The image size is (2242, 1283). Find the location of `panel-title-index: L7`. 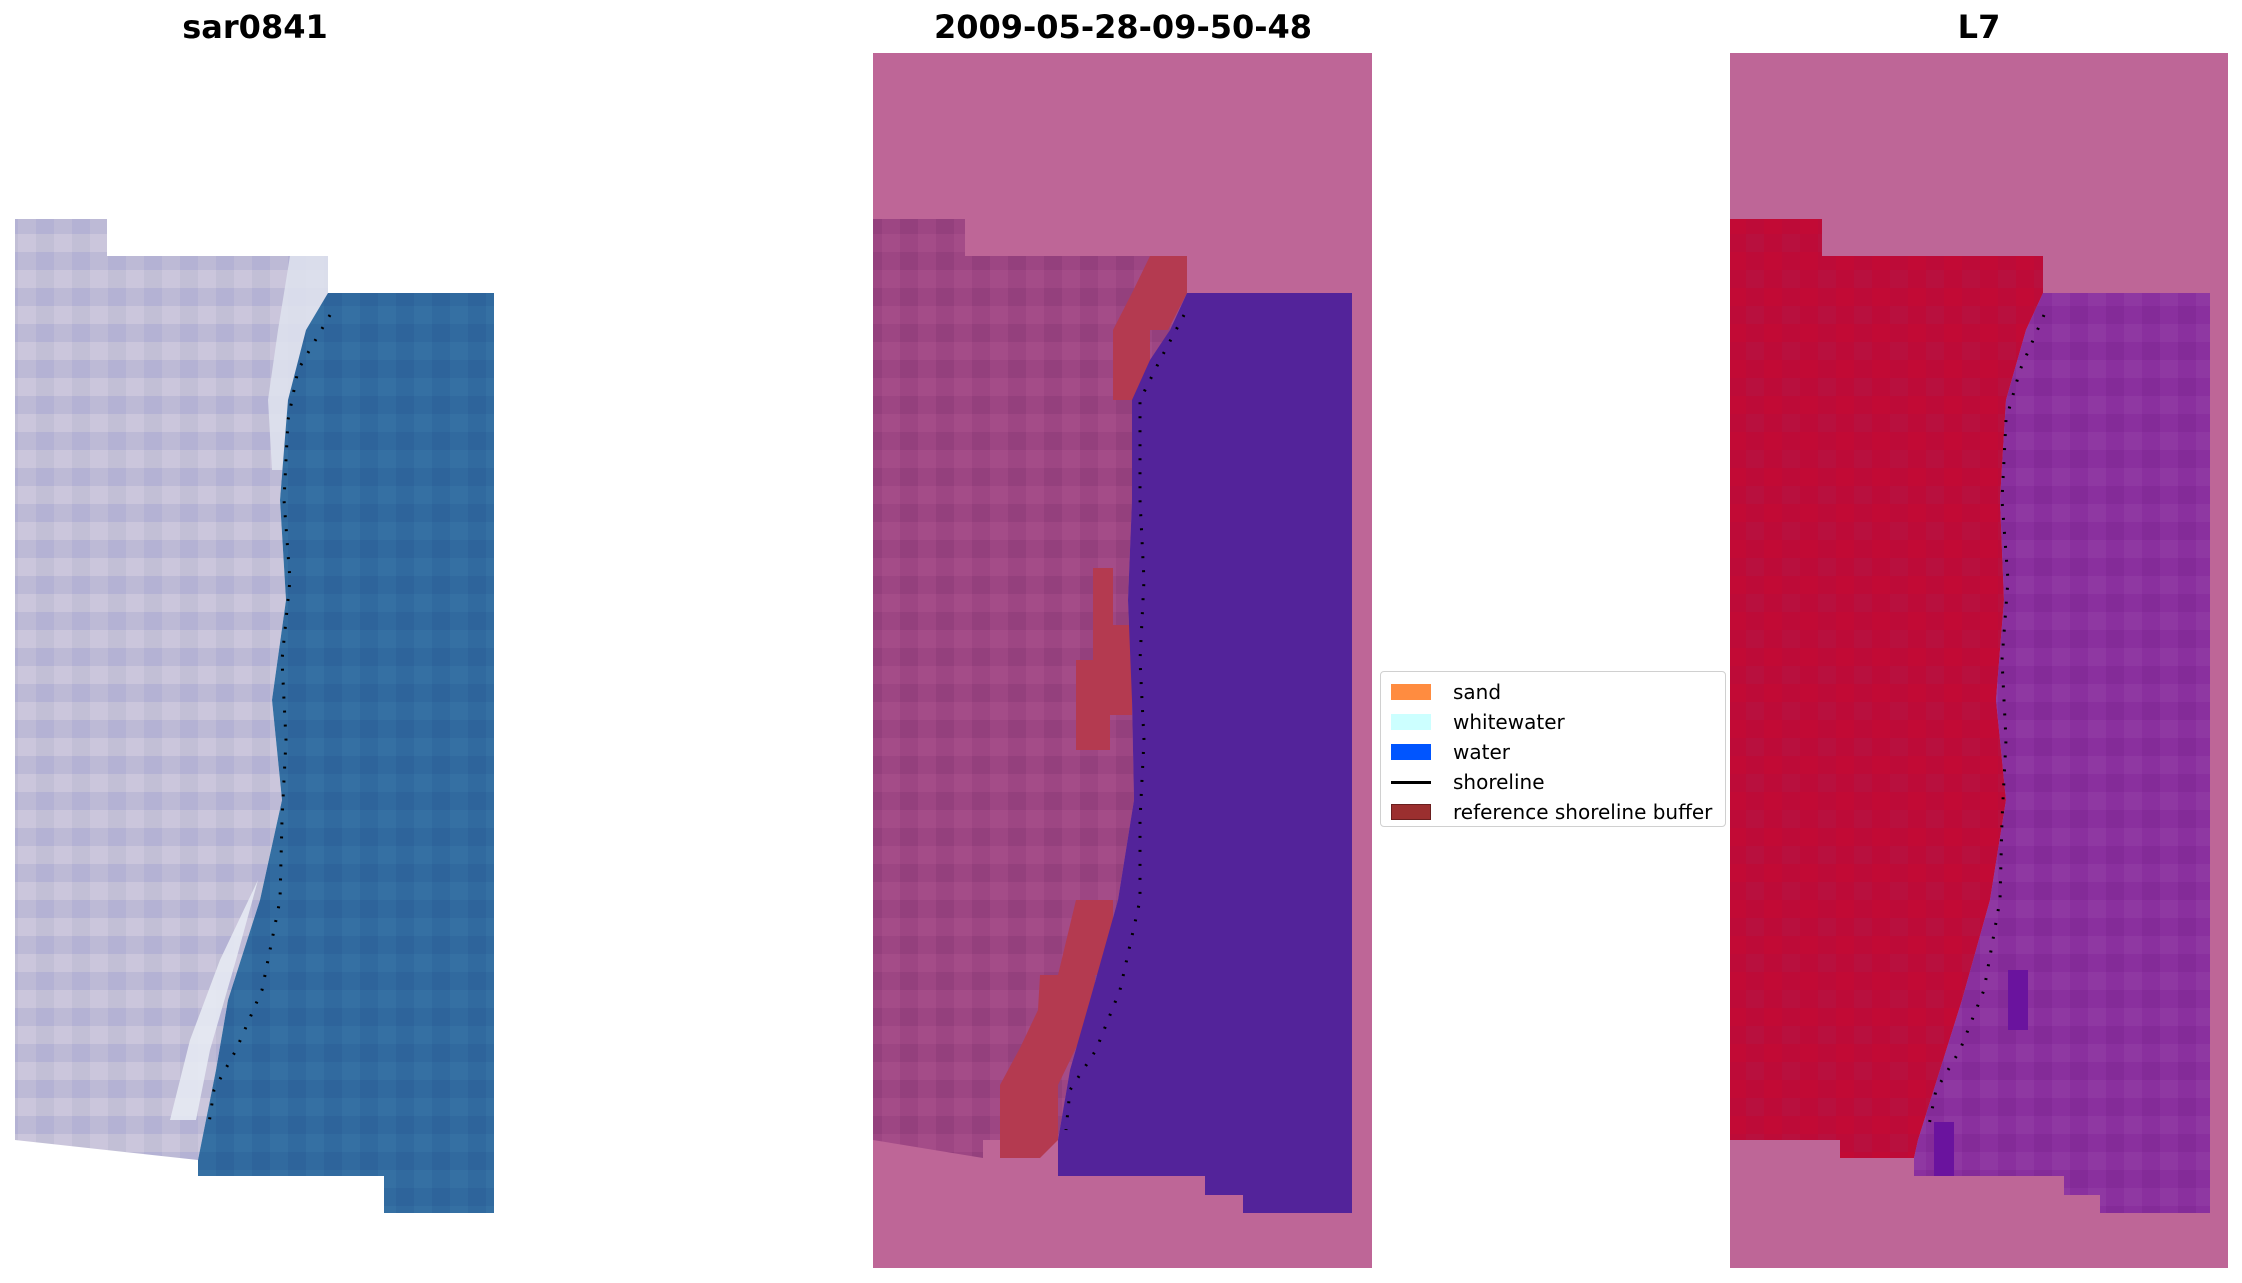

panel-title-index: L7 is located at coordinates (1979, 27).